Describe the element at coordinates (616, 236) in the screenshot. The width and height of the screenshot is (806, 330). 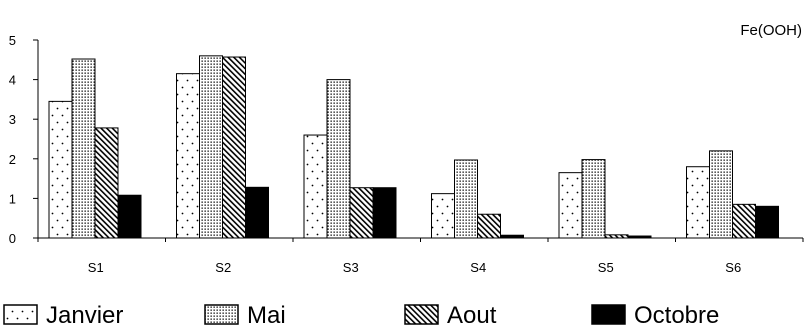
I see `bar-s5-aout` at that location.